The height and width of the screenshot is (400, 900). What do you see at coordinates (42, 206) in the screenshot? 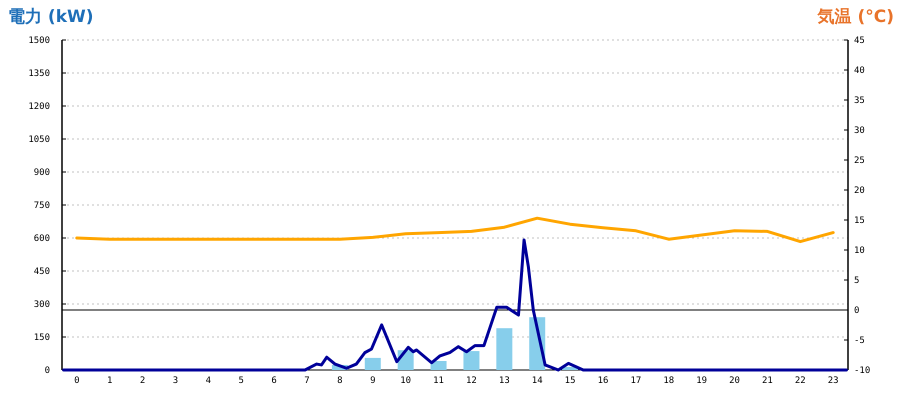
I see `y-tick-label: 750` at bounding box center [42, 206].